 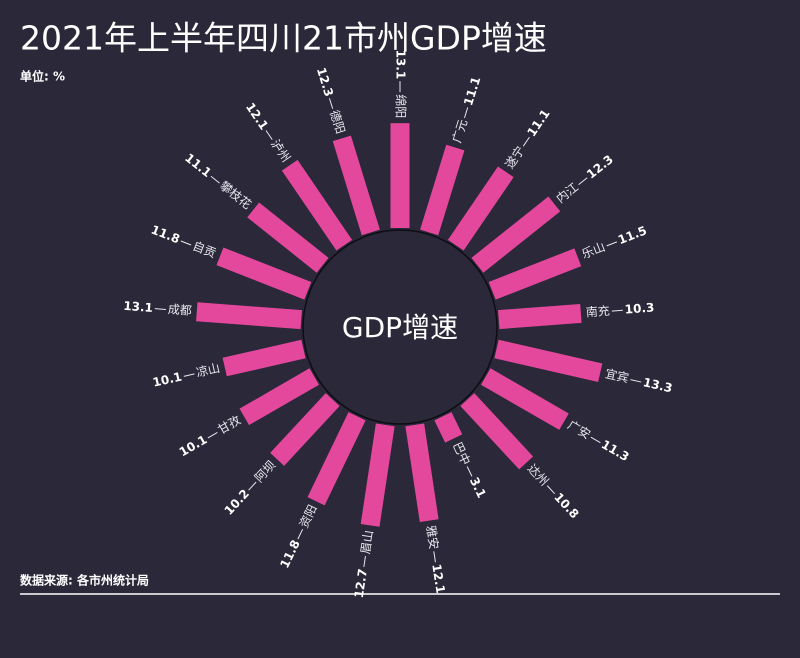 I want to click on value-label: 12.7, so click(x=361, y=583).